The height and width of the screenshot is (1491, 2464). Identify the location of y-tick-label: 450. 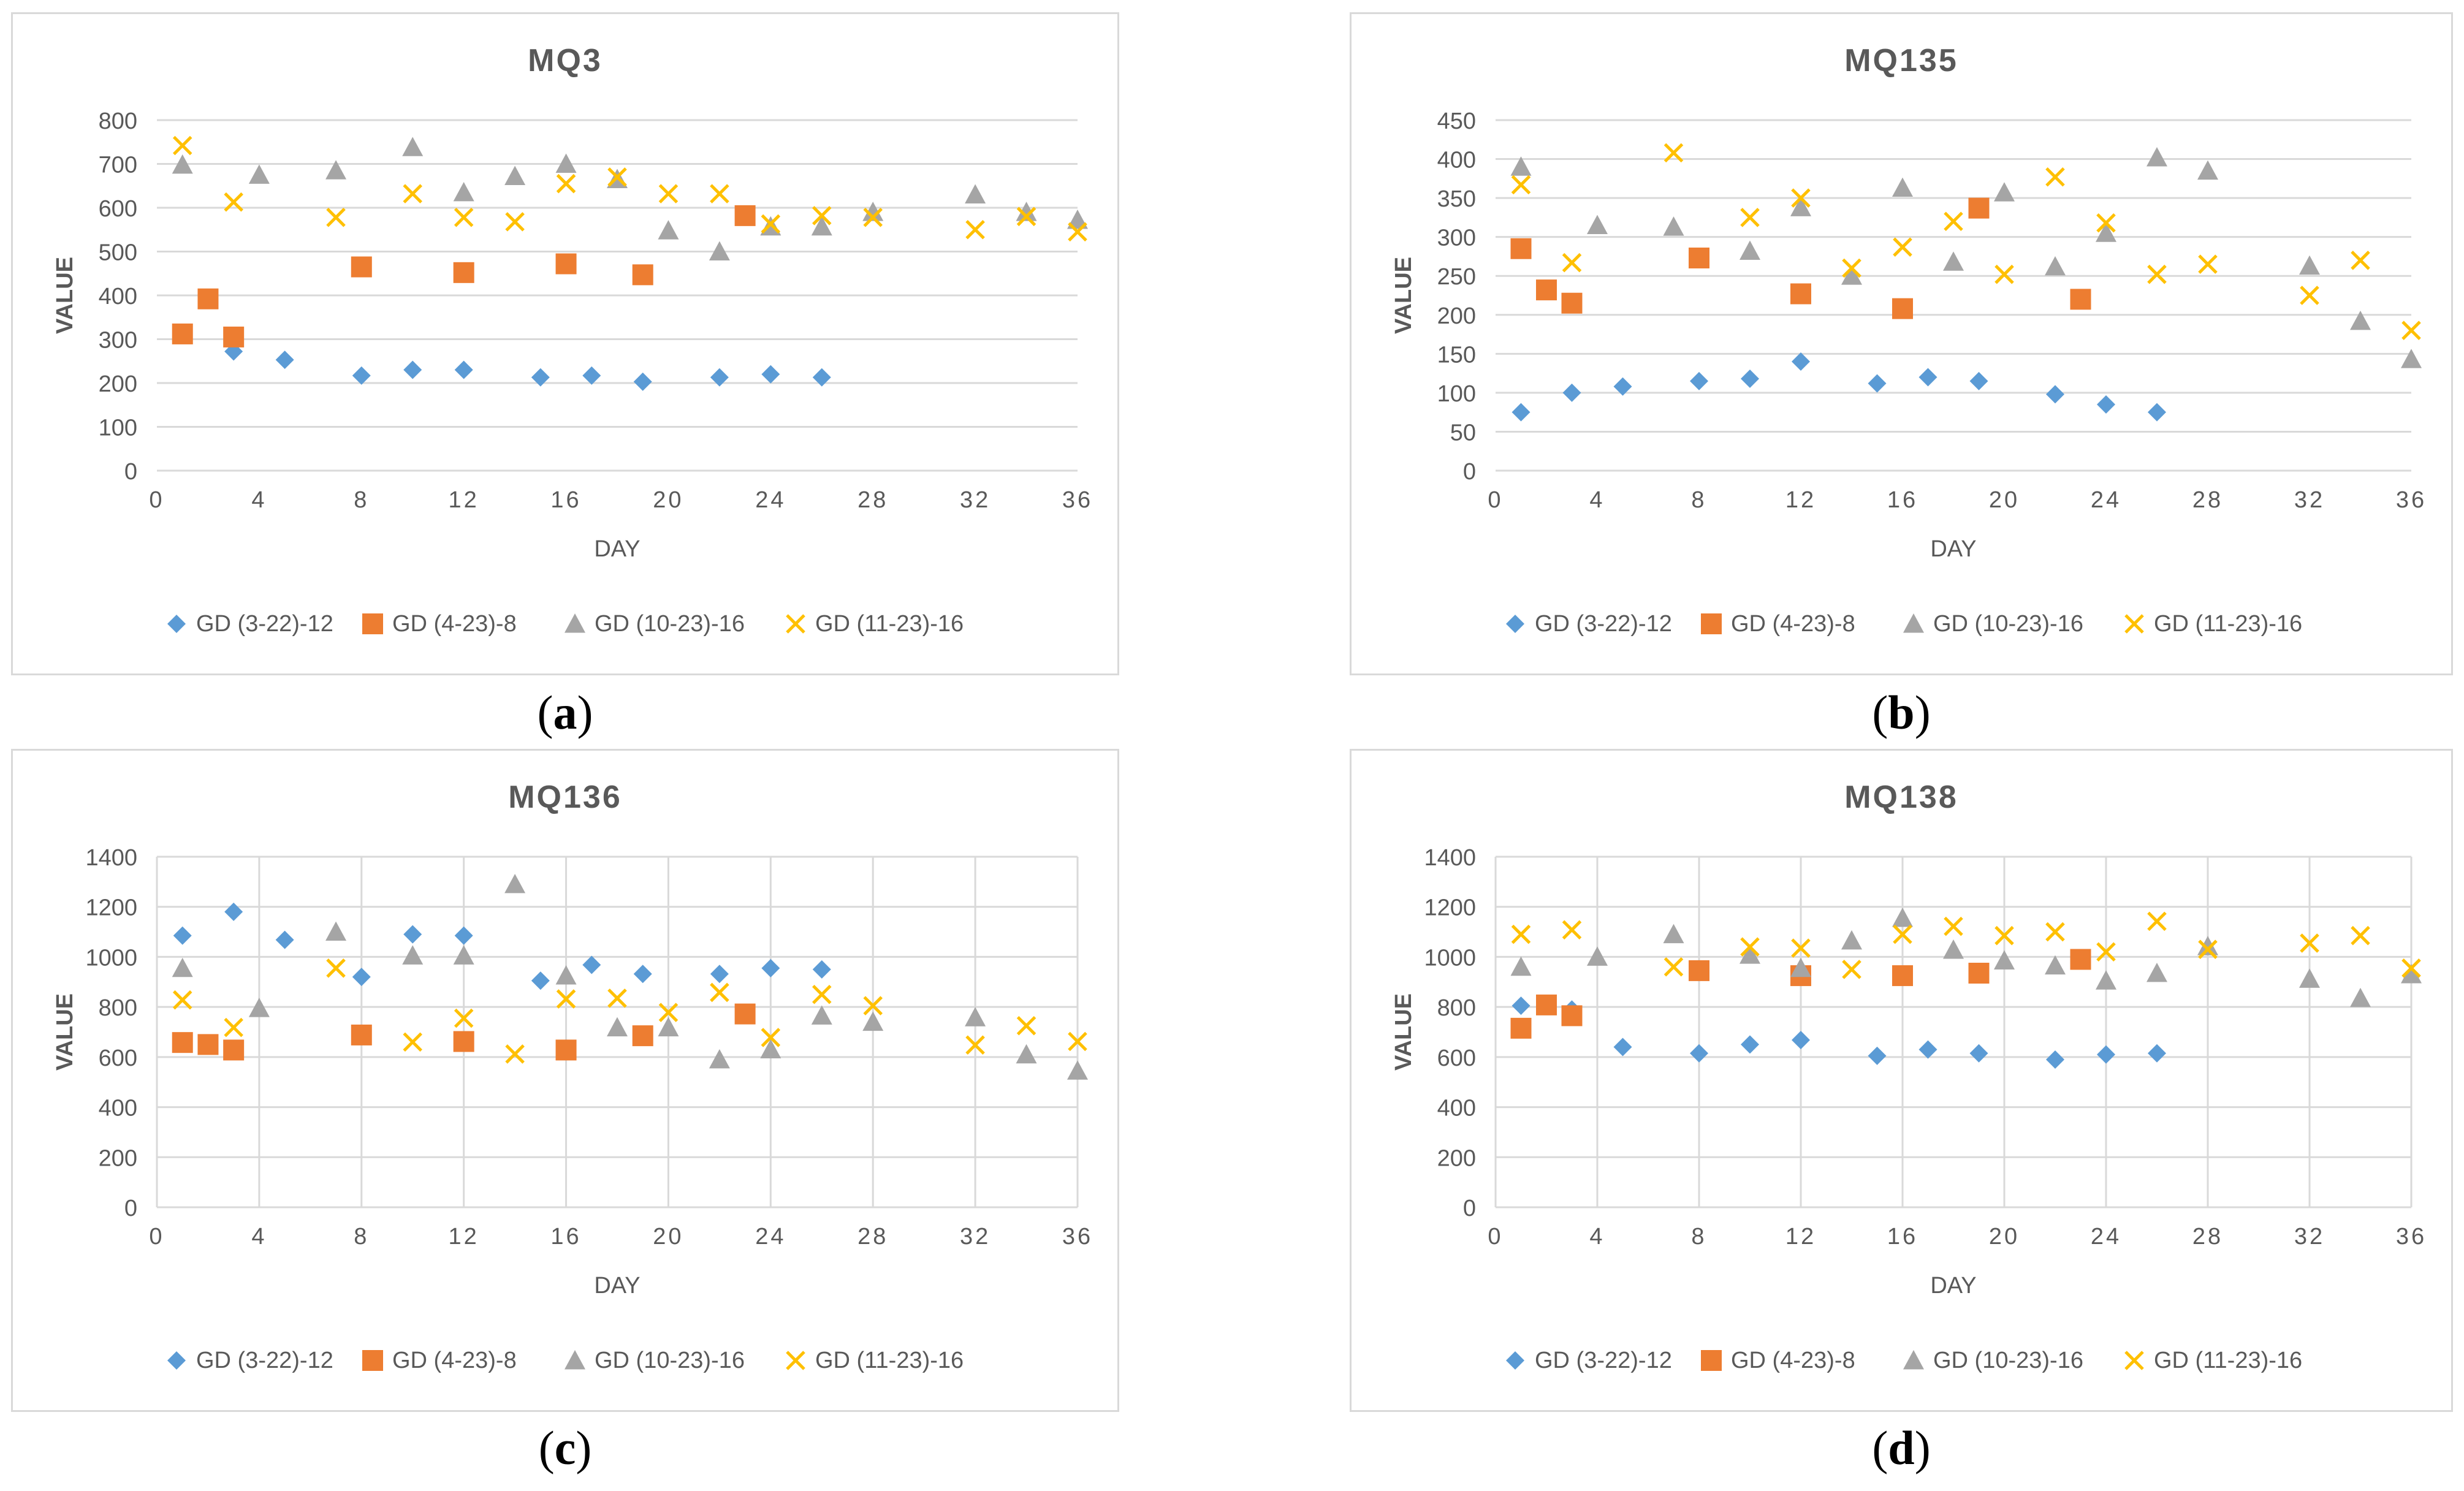
(1456, 121).